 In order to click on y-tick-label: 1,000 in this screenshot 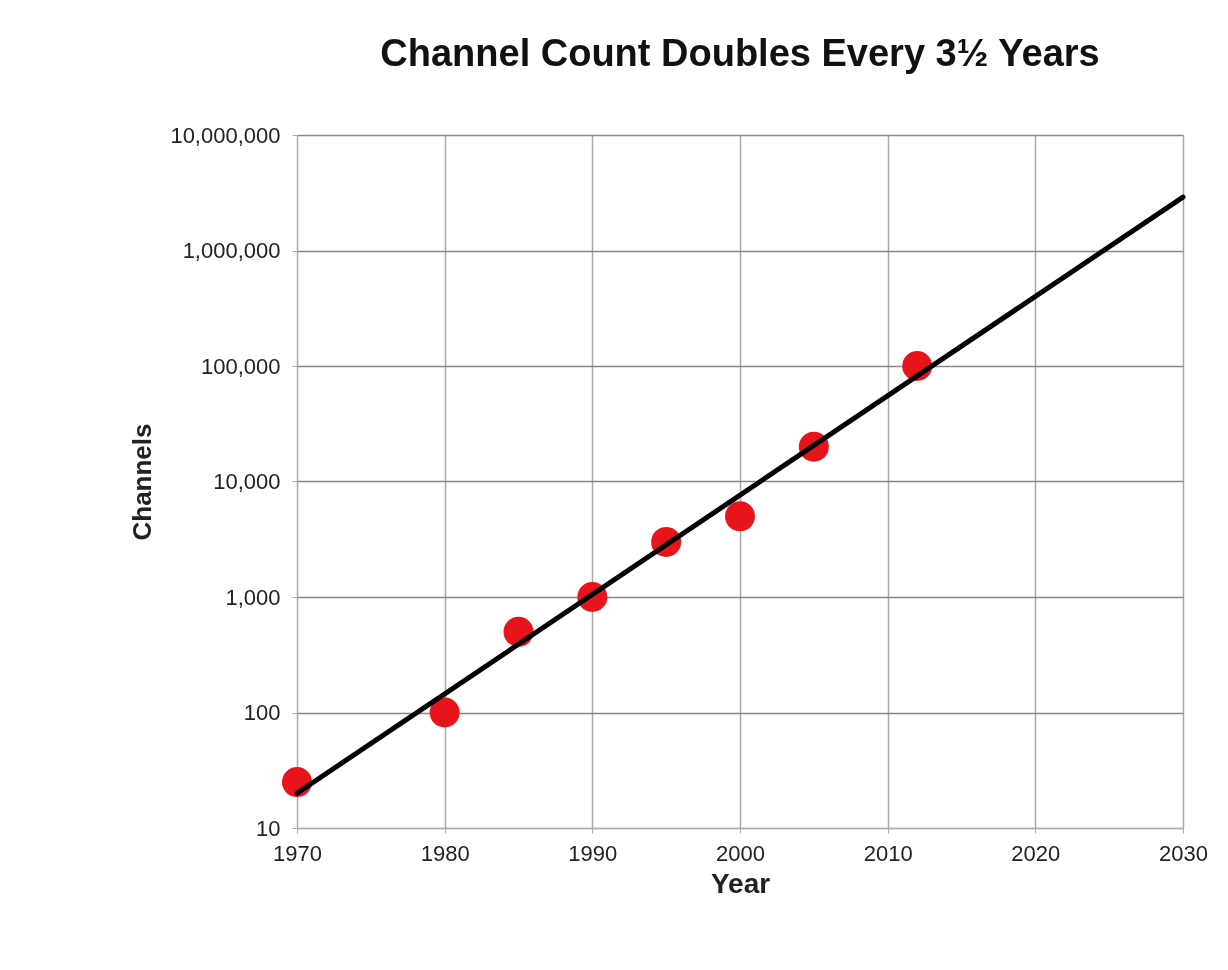, I will do `click(253, 597)`.